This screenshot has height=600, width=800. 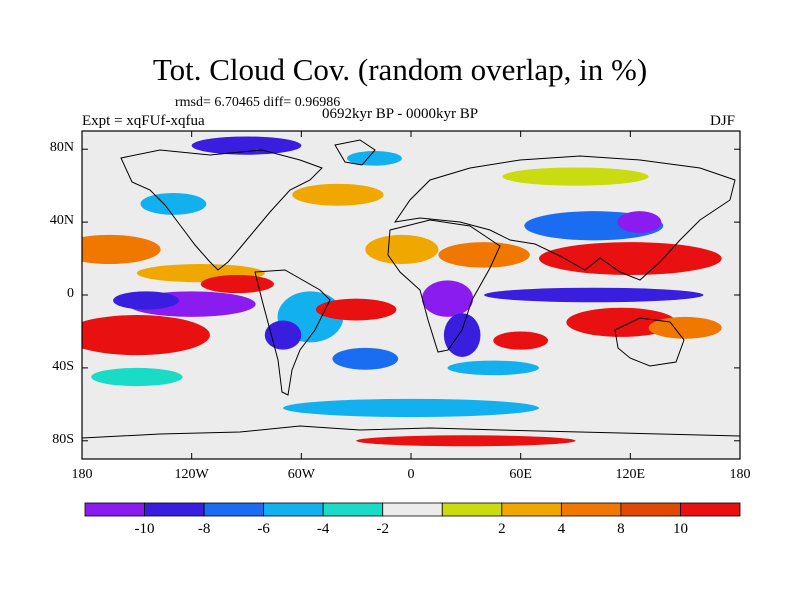 I want to click on lat-label: 40S, so click(x=63, y=366).